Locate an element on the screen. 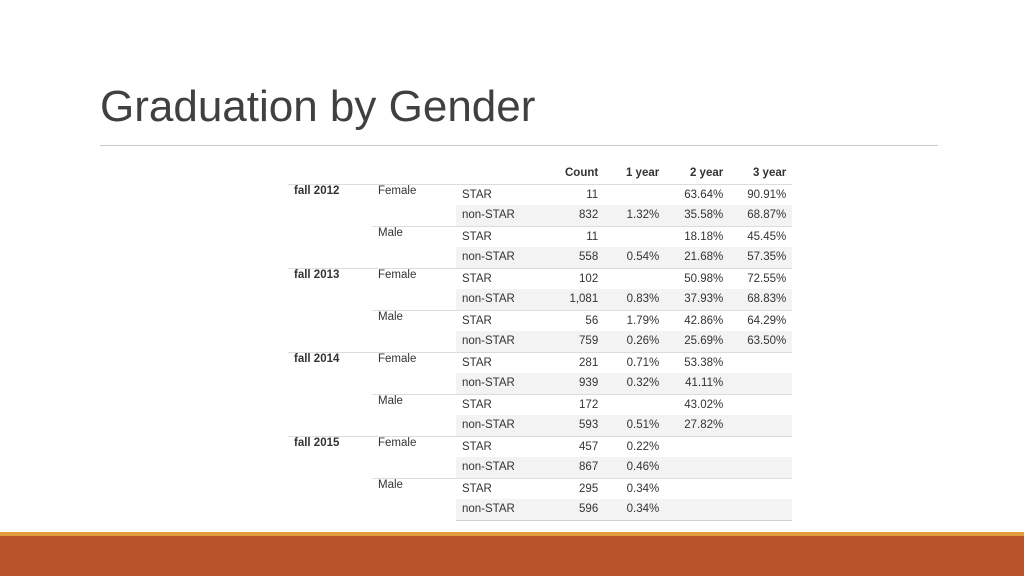 The height and width of the screenshot is (576, 1024). table-row: non-STAR 593 0.51% 27.82% is located at coordinates (540, 425).